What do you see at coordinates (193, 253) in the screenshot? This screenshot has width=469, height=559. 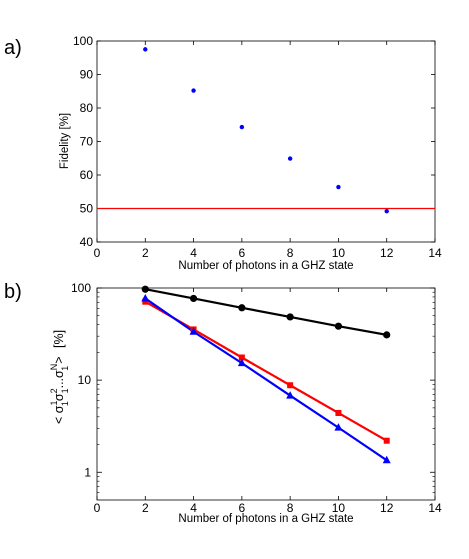 I see `x-tick-label-a: 4` at bounding box center [193, 253].